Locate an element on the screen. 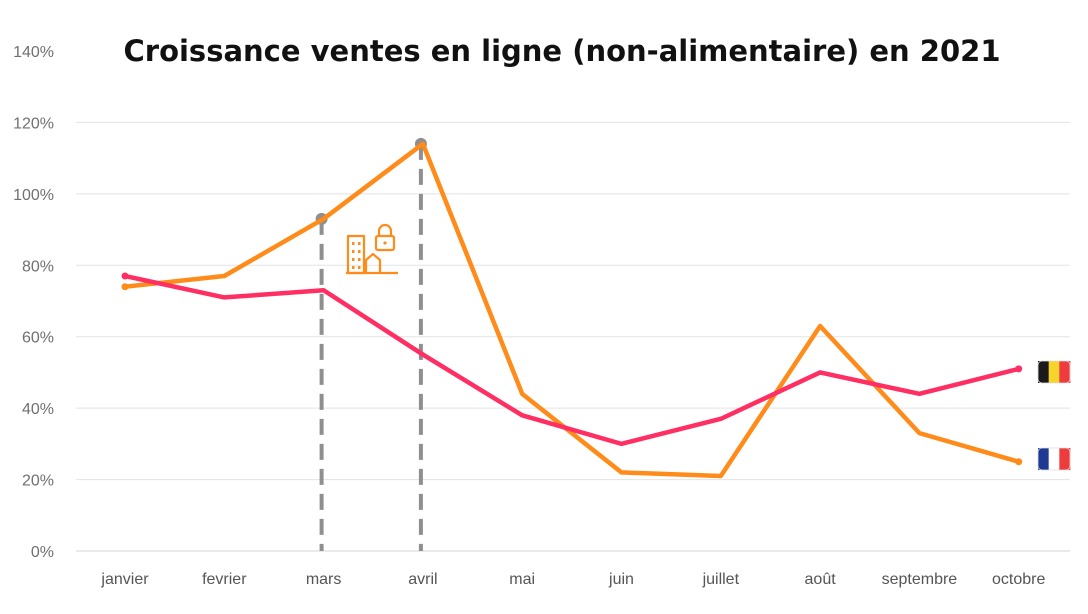 The width and height of the screenshot is (1088, 614). lock-keyhole is located at coordinates (385, 243).